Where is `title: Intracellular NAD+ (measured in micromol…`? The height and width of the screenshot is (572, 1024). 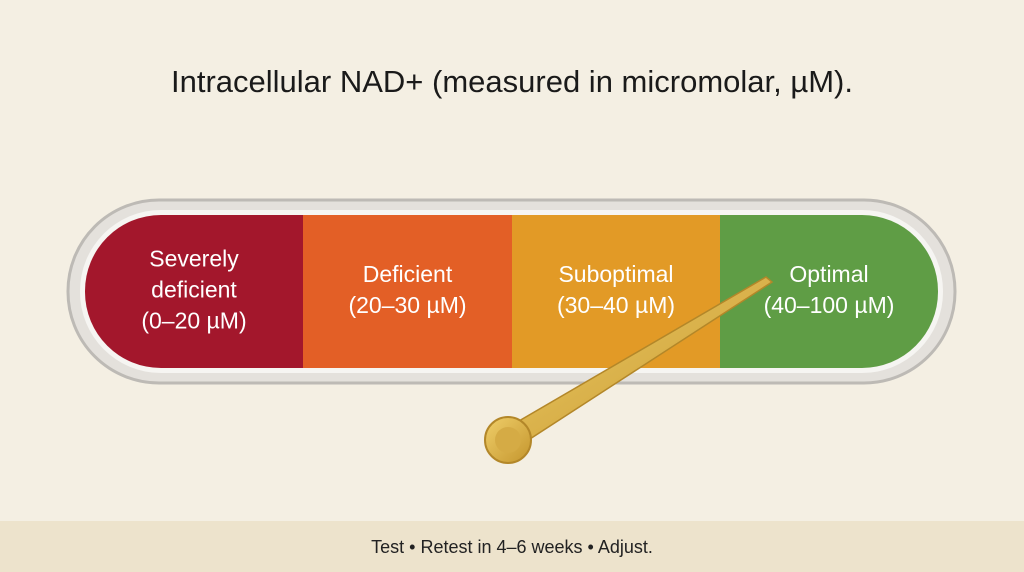 title: Intracellular NAD+ (measured in micromol… is located at coordinates (512, 81).